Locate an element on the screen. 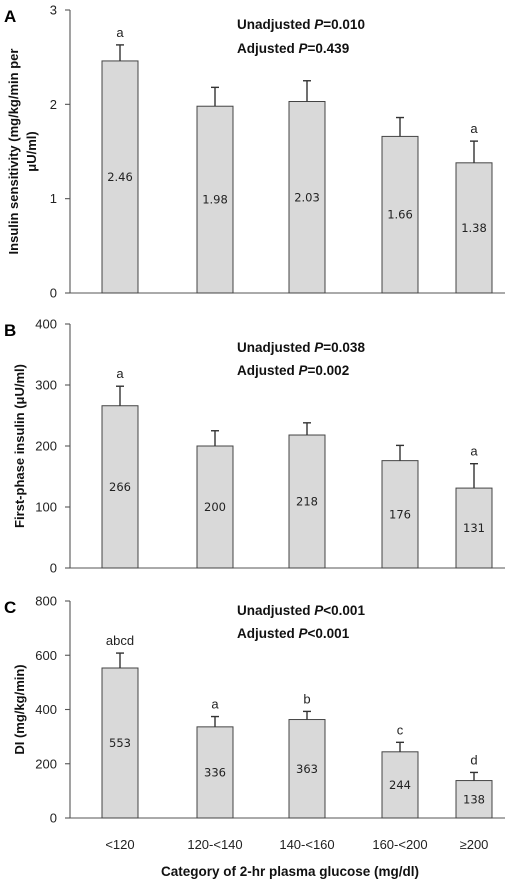 Image resolution: width=520 pixels, height=886 pixels. bar-value-label: 138 is located at coordinates (474, 799).